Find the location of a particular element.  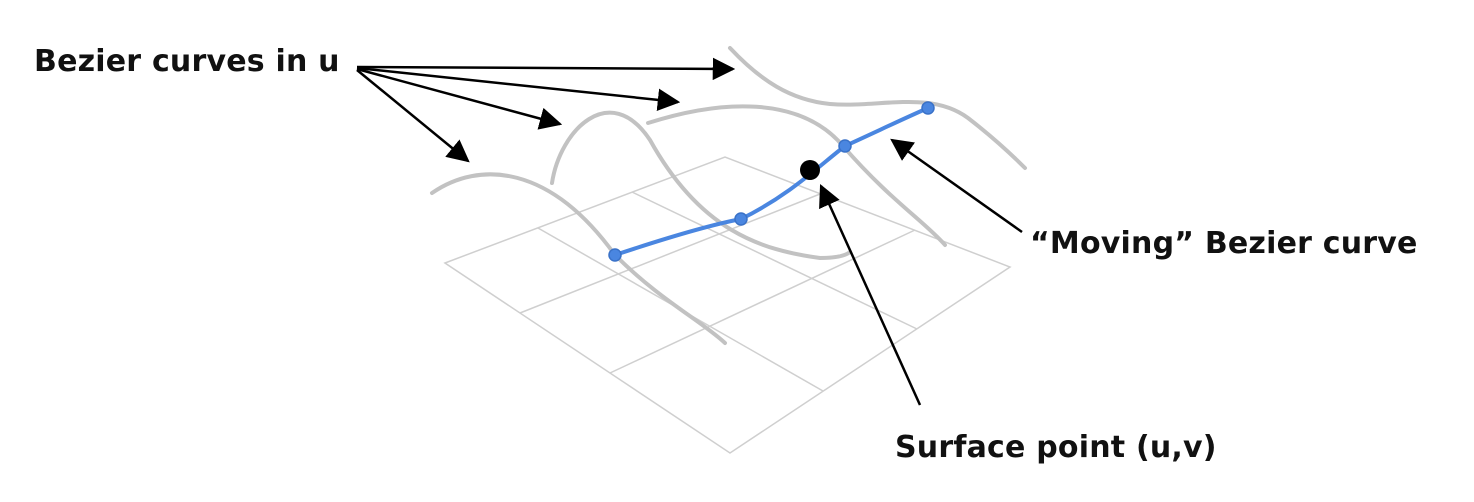

moving-curve-control-points is located at coordinates (771, 181).